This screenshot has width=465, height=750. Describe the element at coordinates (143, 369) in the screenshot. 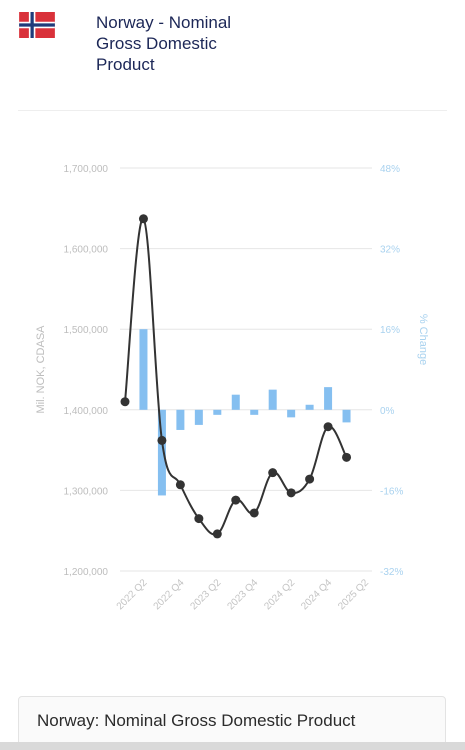

I see `bar-2022-Q2` at that location.